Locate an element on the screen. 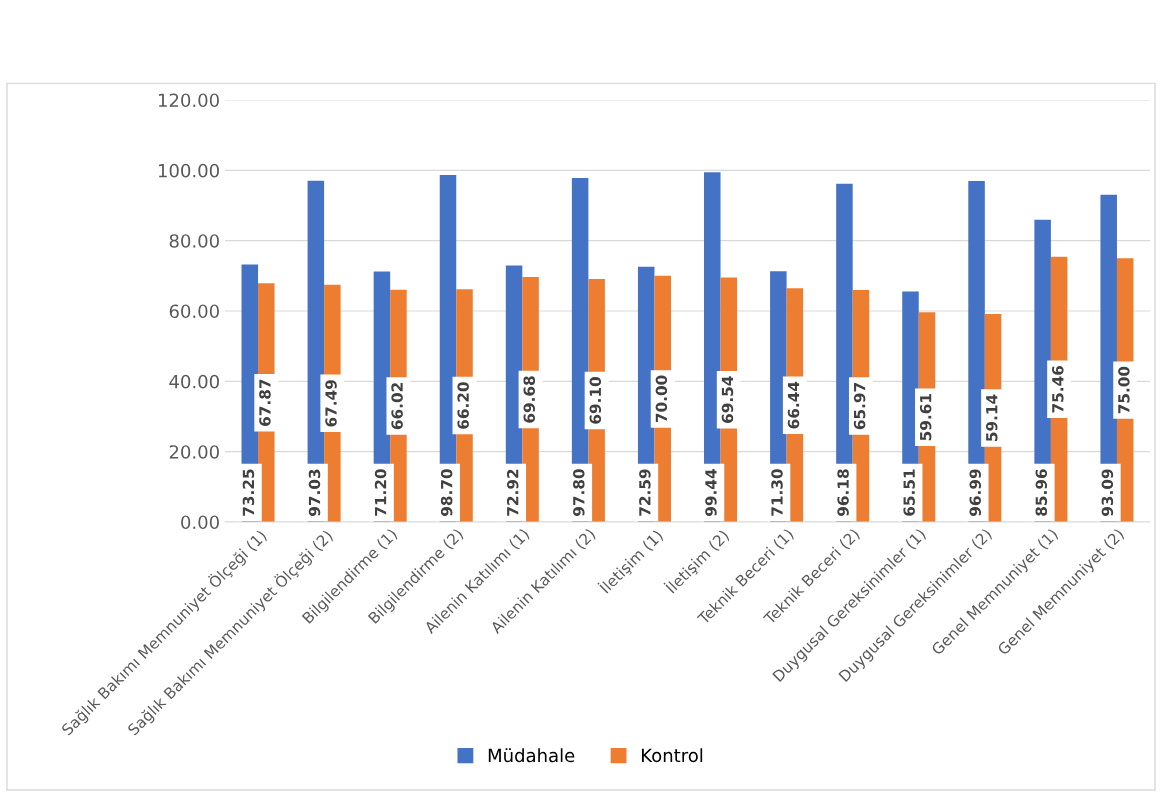 The image size is (1162, 794). data-label: 96.99 is located at coordinates (975, 492).